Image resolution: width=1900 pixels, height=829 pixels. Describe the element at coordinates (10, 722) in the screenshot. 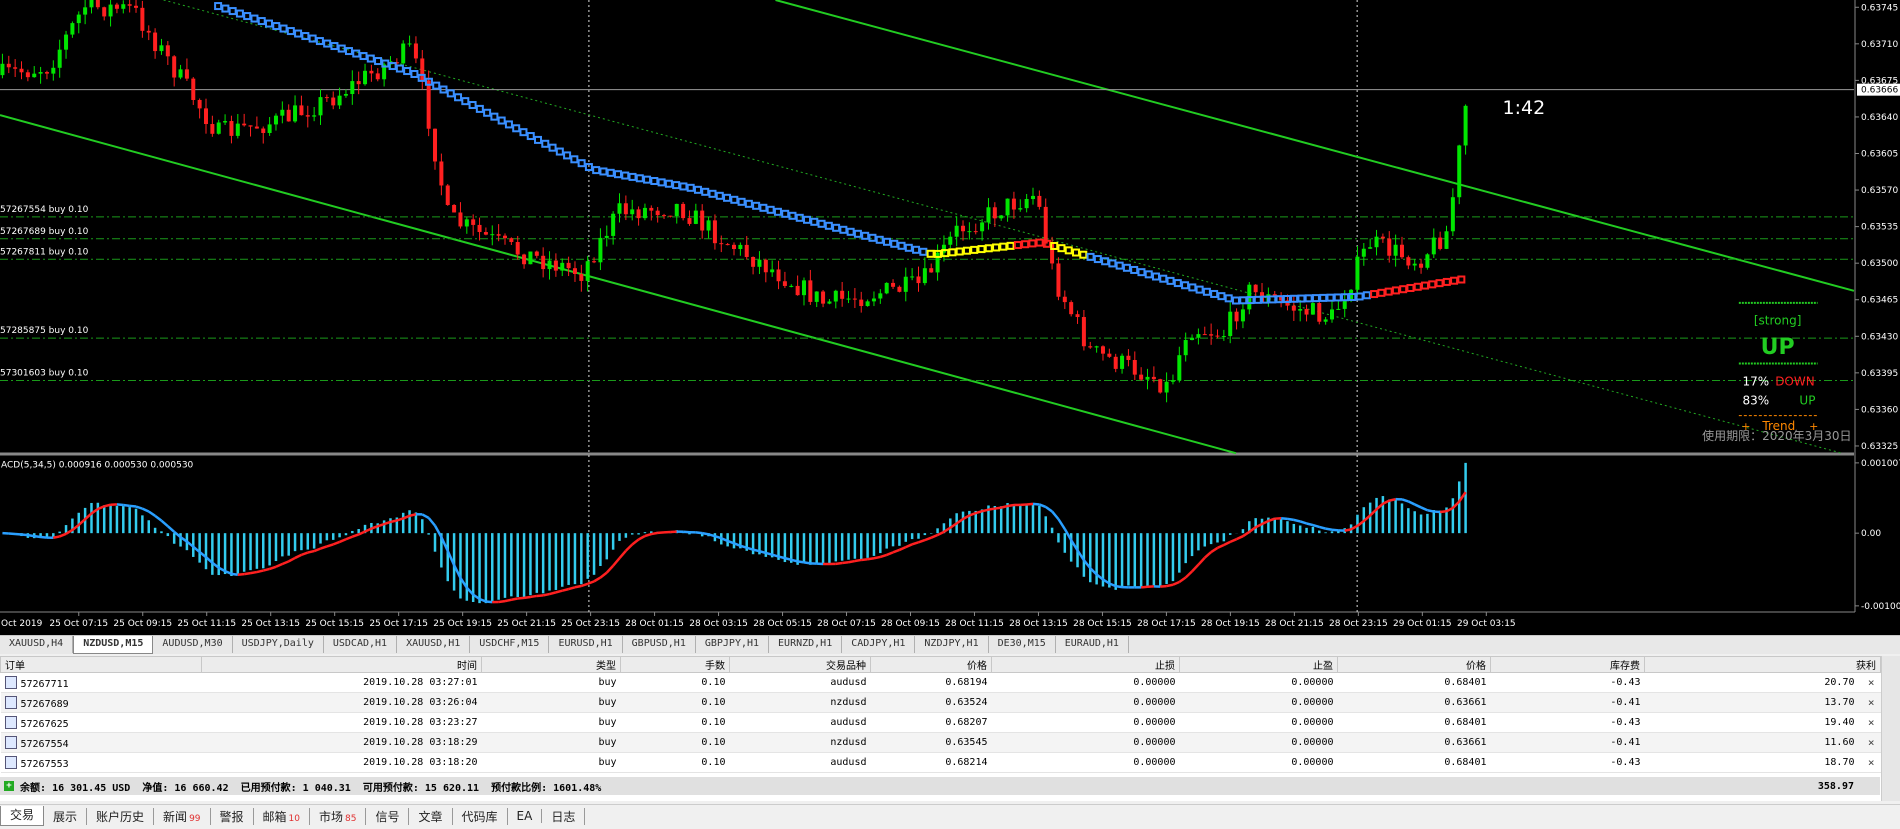

I see `order-icon` at that location.